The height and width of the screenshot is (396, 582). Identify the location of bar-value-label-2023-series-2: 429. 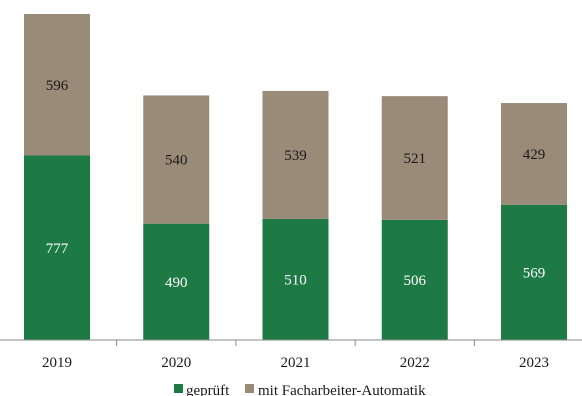
(534, 155).